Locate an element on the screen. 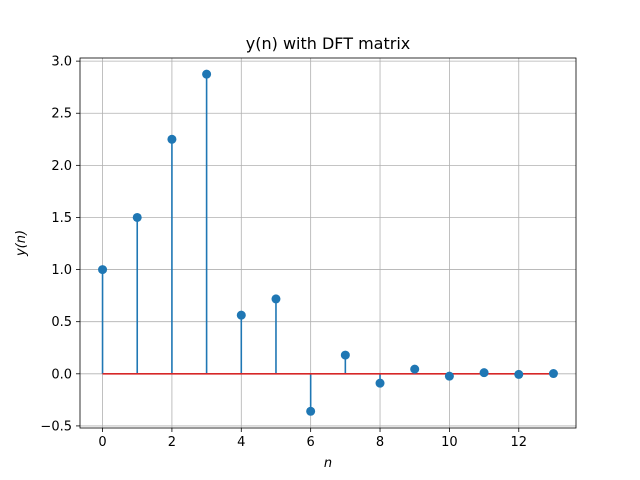 The image size is (640, 480). x-tick-label: 6 is located at coordinates (311, 442).